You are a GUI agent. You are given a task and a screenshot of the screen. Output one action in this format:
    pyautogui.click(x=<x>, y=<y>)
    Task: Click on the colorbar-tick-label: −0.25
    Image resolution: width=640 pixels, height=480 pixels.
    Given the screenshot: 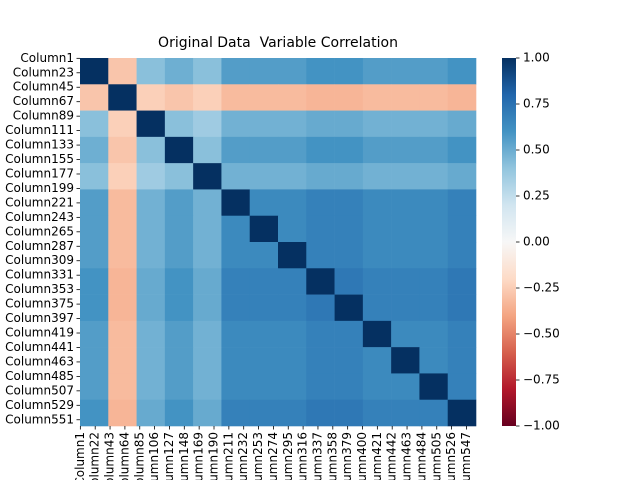 What is the action you would take?
    pyautogui.click(x=541, y=288)
    